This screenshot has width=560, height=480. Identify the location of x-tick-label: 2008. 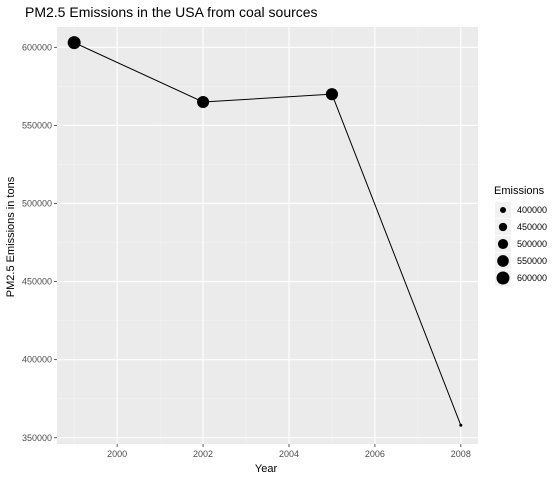
(461, 454).